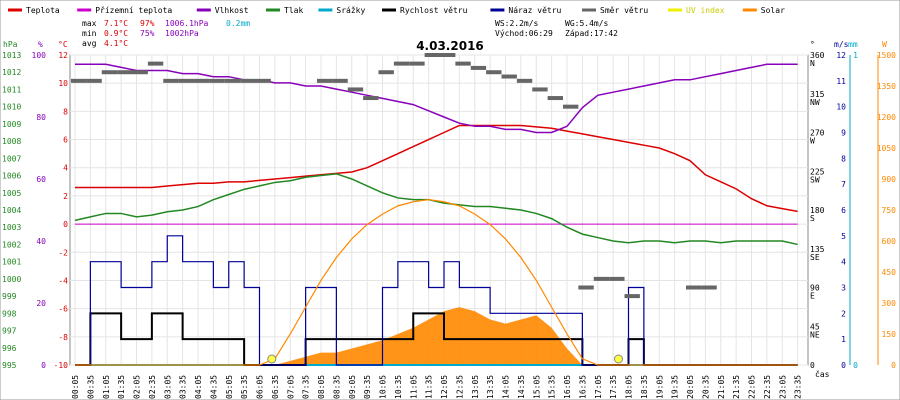 Image resolution: width=900 pixels, height=400 pixels. I want to click on ms-tick-9: 9, so click(843, 133).